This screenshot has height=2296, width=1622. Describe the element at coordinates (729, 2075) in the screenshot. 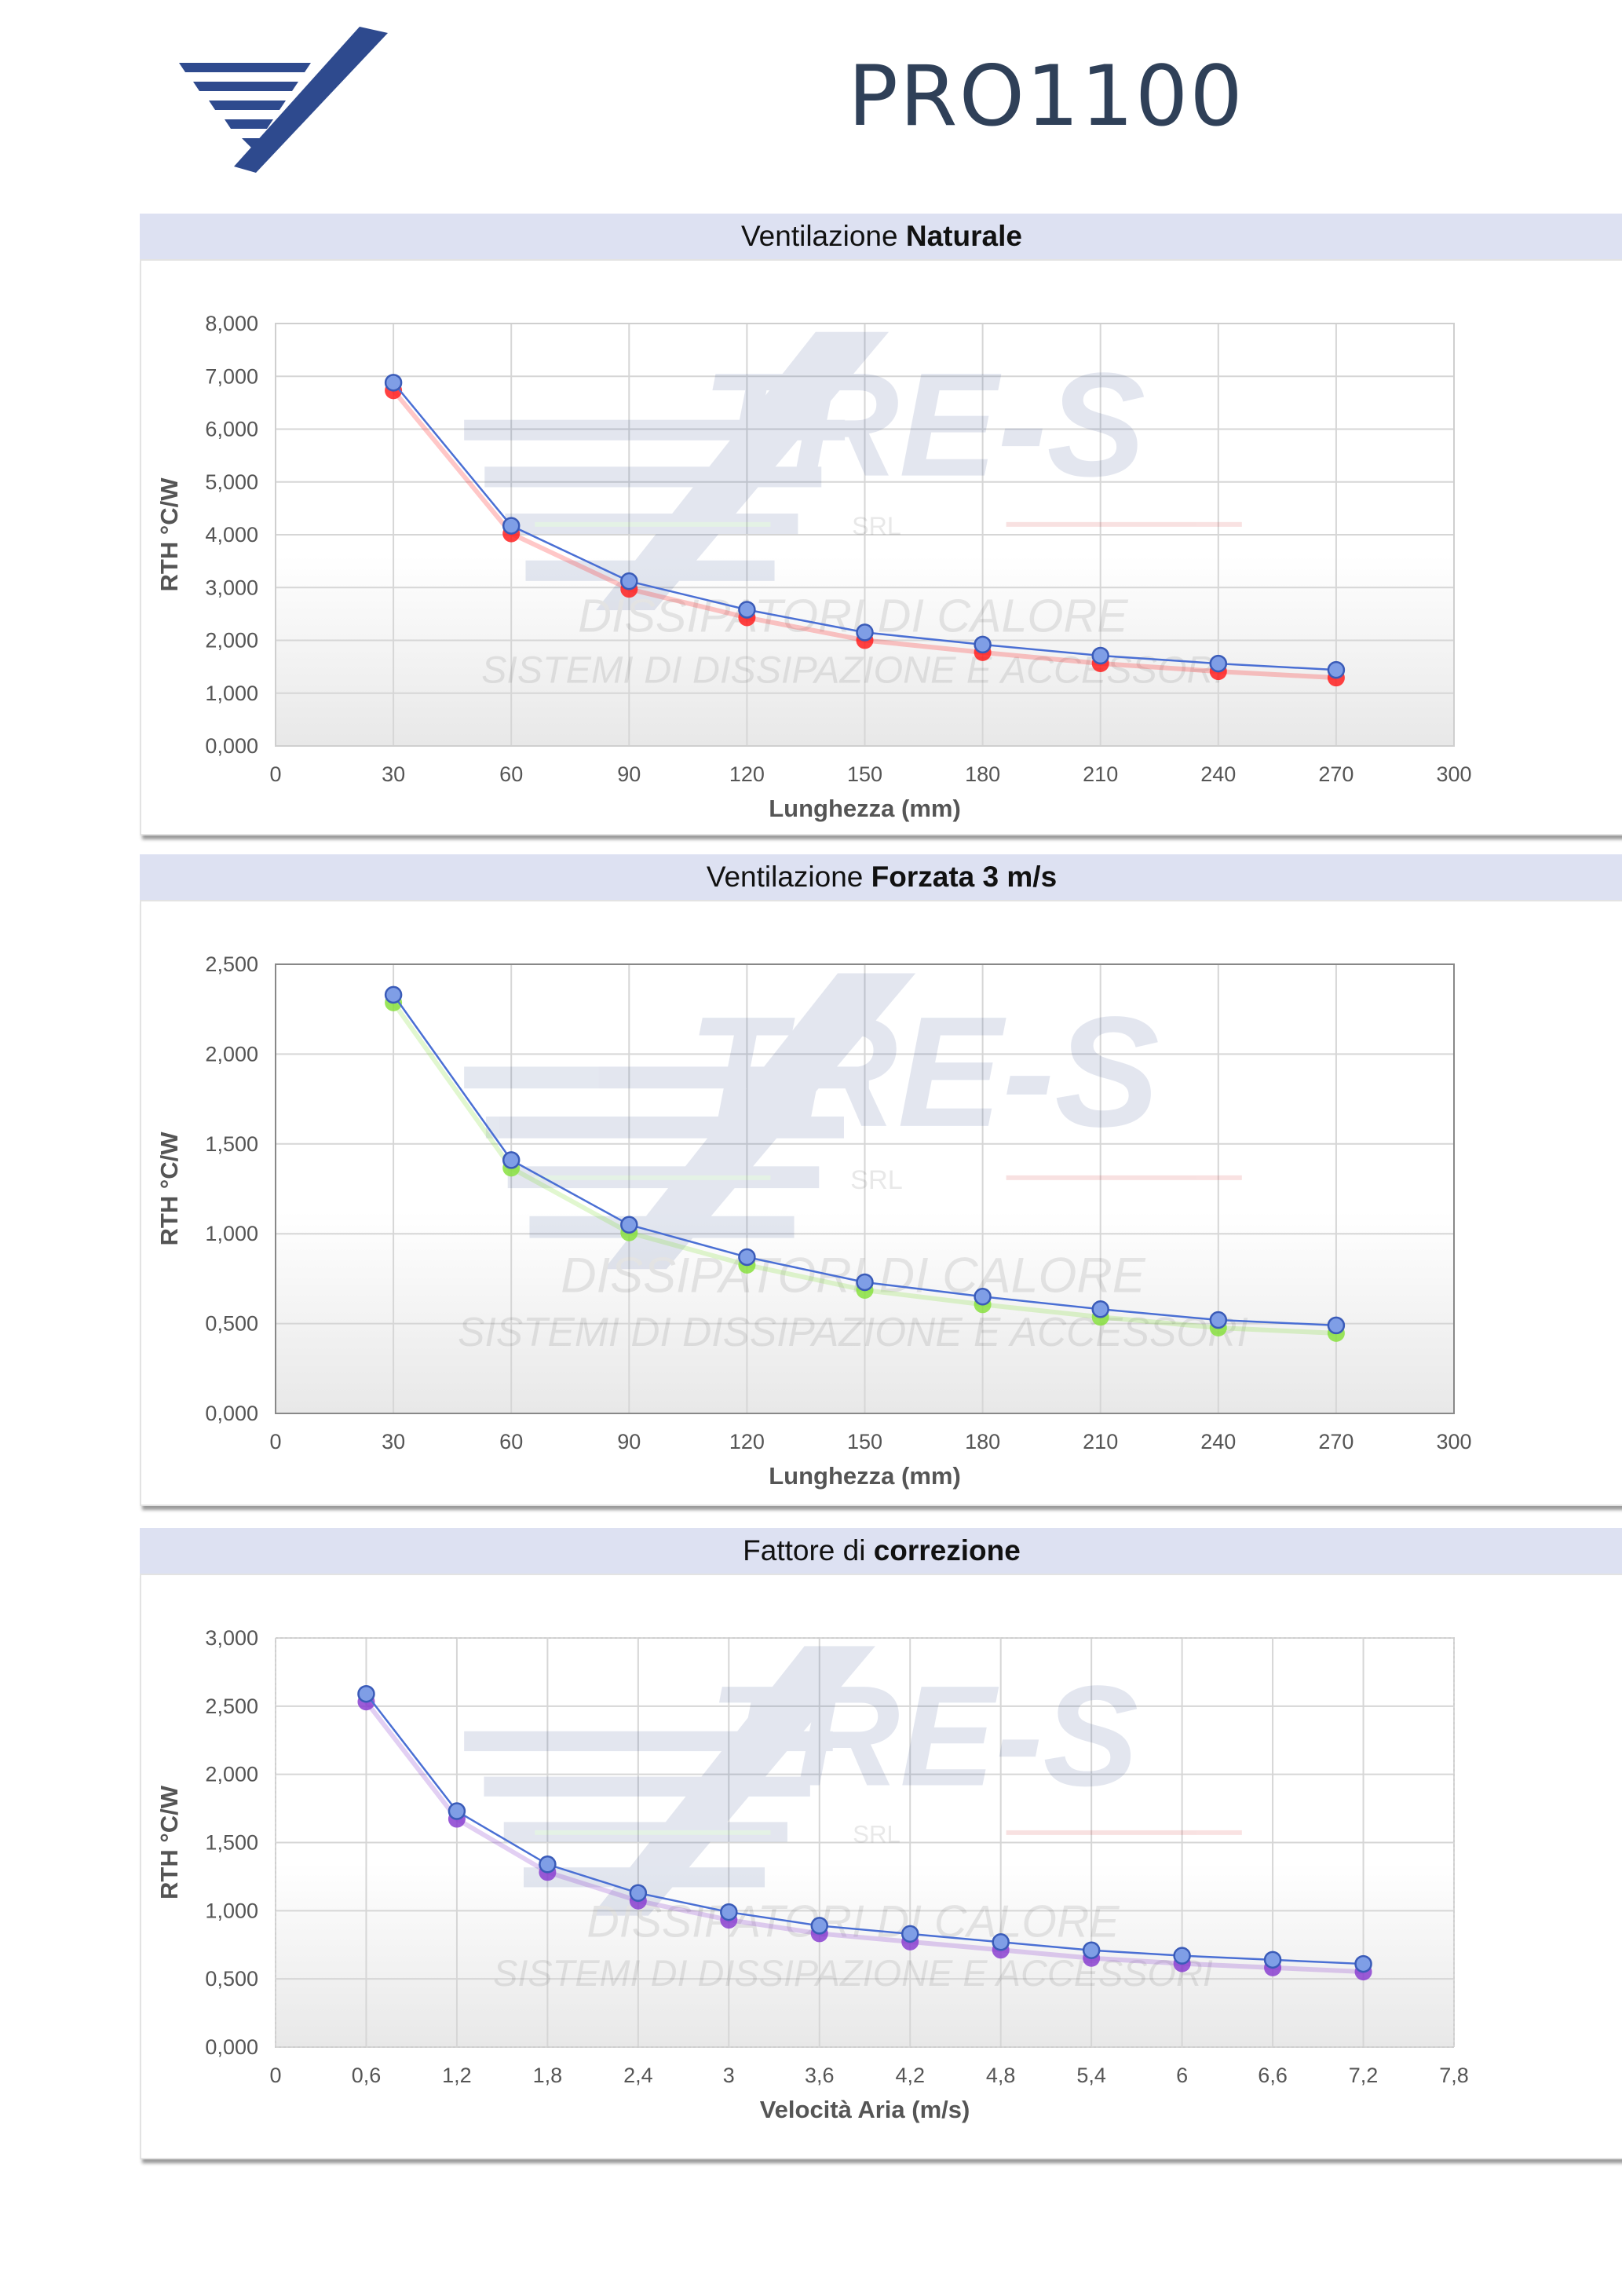

I see `x-tick-label: 3` at that location.